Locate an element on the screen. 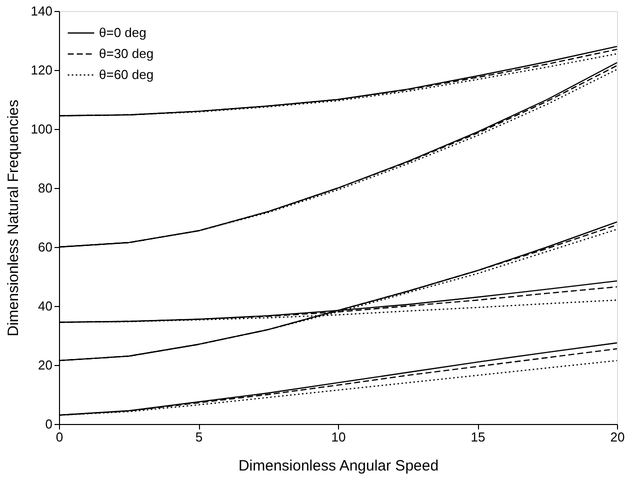  y-tick-label: 20 is located at coordinates (45, 365).